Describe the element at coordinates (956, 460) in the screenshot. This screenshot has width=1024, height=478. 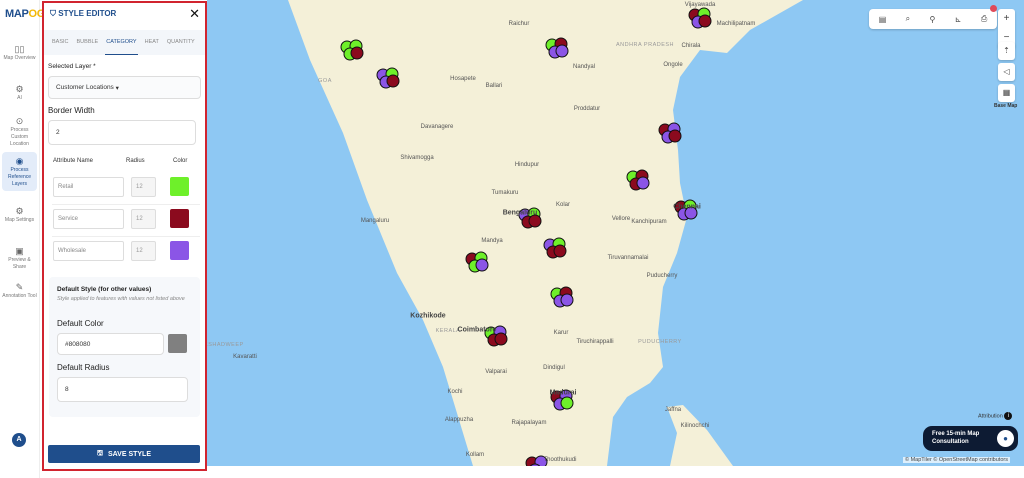
I see `map-credits: © MapTiler © OpenStreetMap contributors` at that location.